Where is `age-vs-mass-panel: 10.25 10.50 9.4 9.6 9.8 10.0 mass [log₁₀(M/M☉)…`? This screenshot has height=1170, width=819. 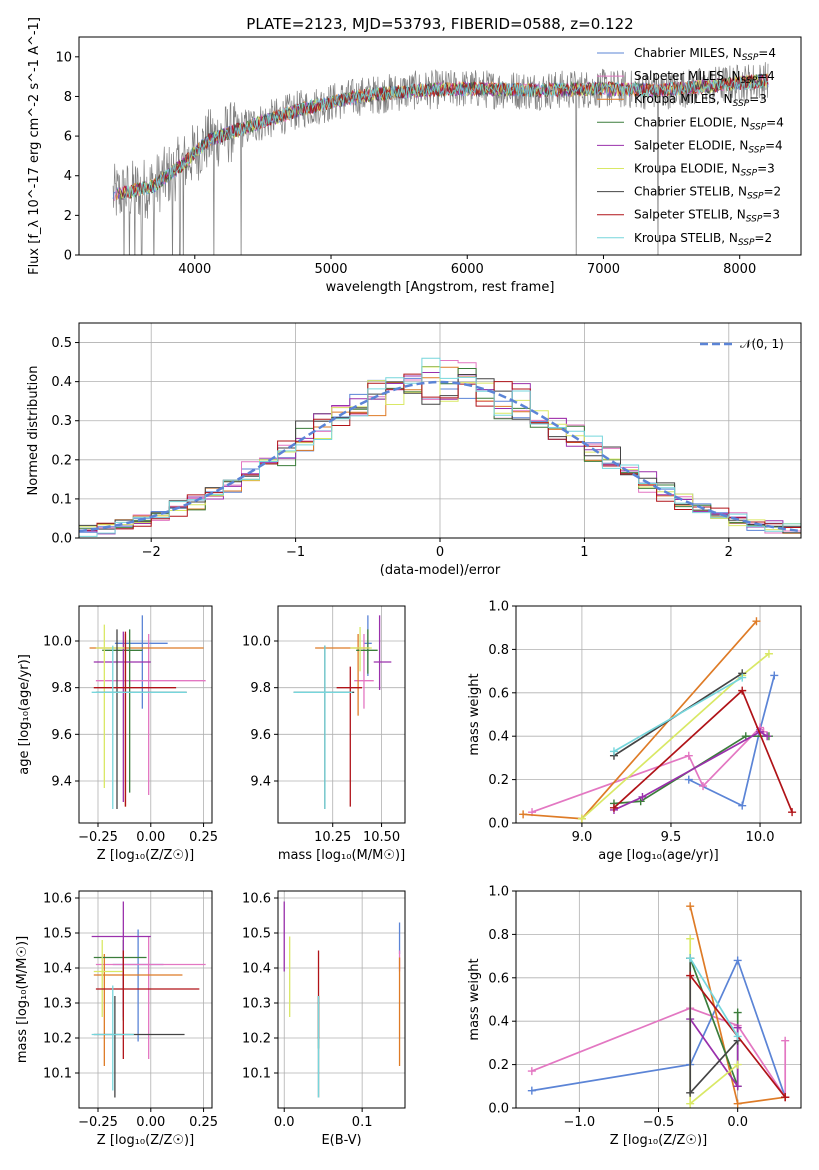 age-vs-mass-panel: 10.25 10.50 9.4 9.6 9.8 10.0 mass [log₁₀(M/M☉)… is located at coordinates (324, 734).